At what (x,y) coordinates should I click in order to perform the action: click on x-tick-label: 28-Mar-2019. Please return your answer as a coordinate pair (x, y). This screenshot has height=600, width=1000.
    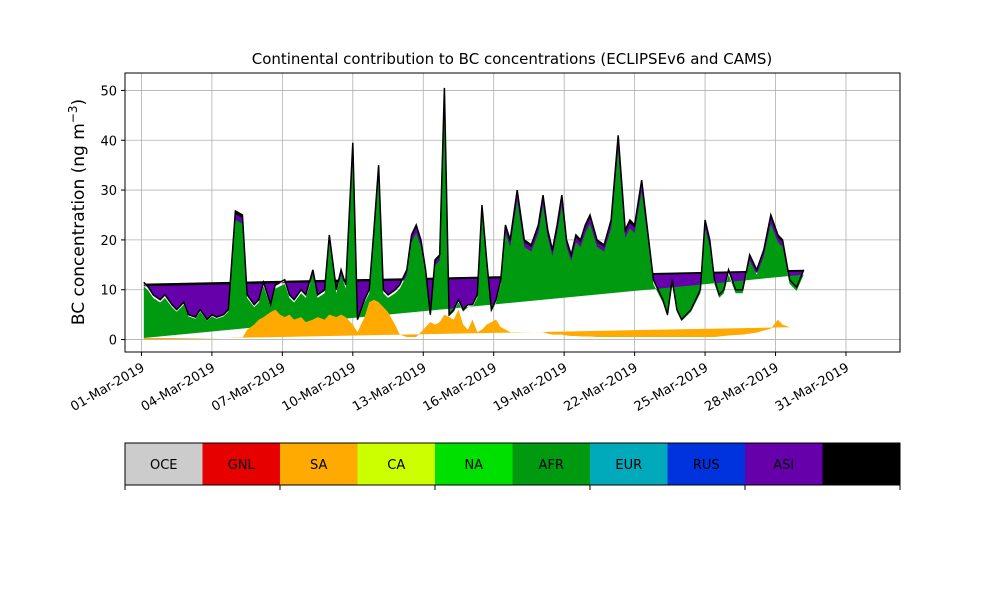
    Looking at the image, I should click on (741, 387).